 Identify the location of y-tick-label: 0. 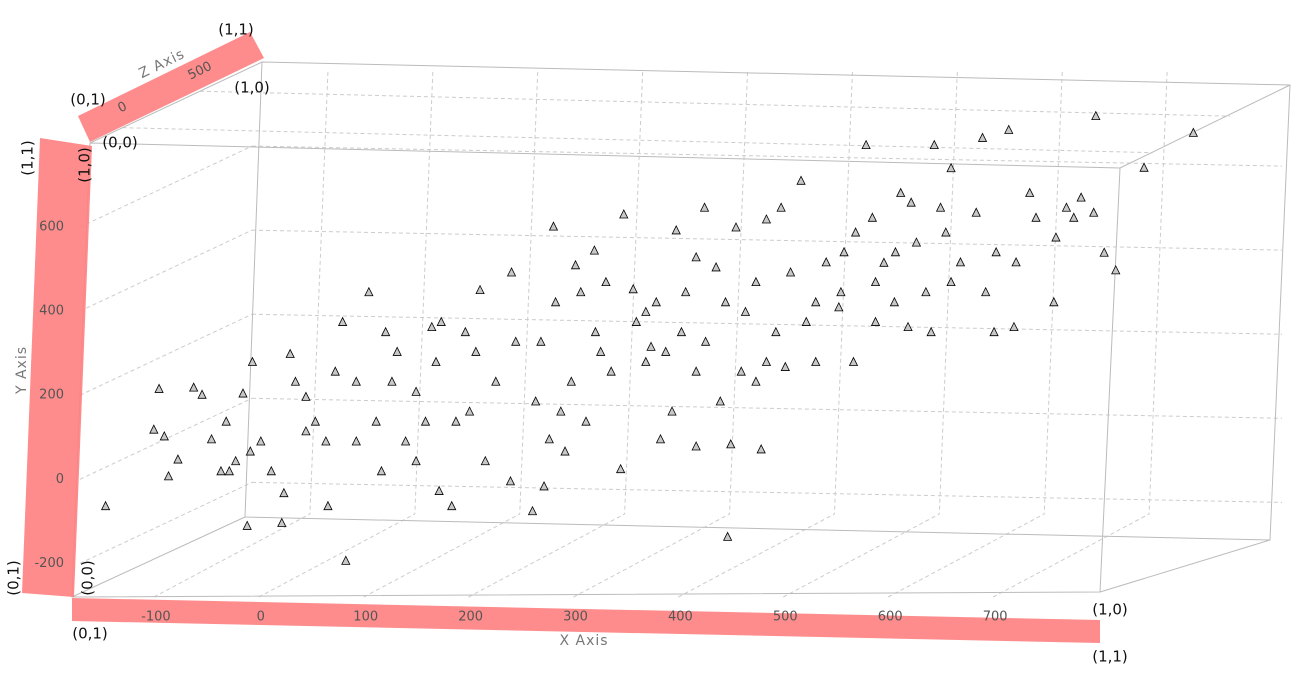
(60, 479).